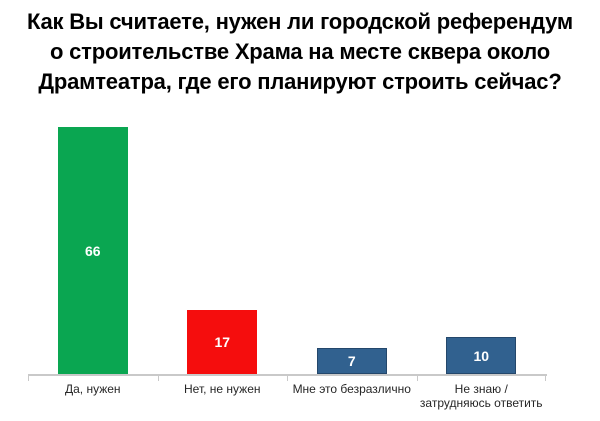 This screenshot has height=421, width=600. Describe the element at coordinates (481, 396) in the screenshot. I see `category-label: Не знаю / затрудняюсь ответить` at that location.